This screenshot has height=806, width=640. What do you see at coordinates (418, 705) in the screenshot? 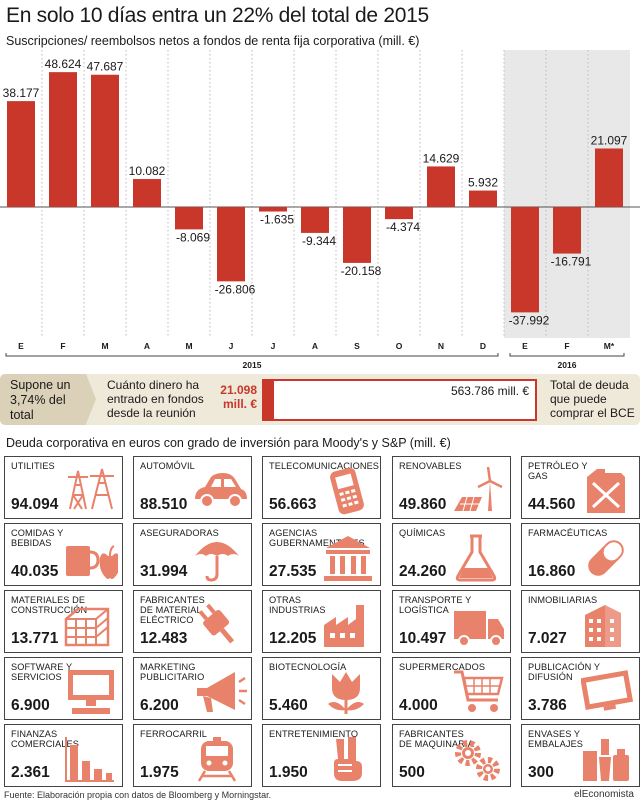
I see `sector-value: 4.000` at bounding box center [418, 705].